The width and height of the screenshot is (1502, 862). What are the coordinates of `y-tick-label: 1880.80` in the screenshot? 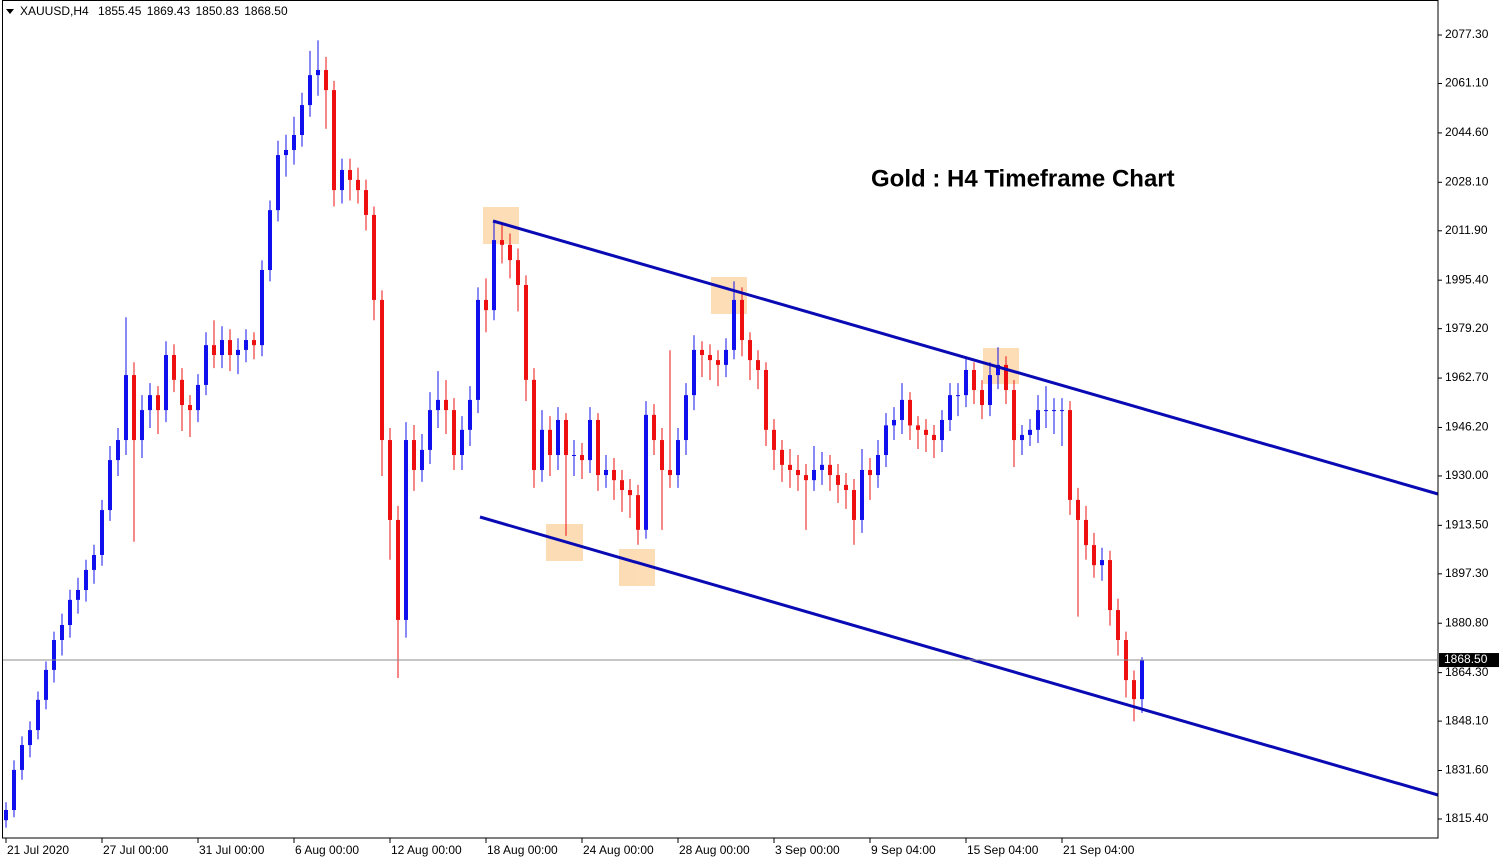 It's located at (1467, 622).